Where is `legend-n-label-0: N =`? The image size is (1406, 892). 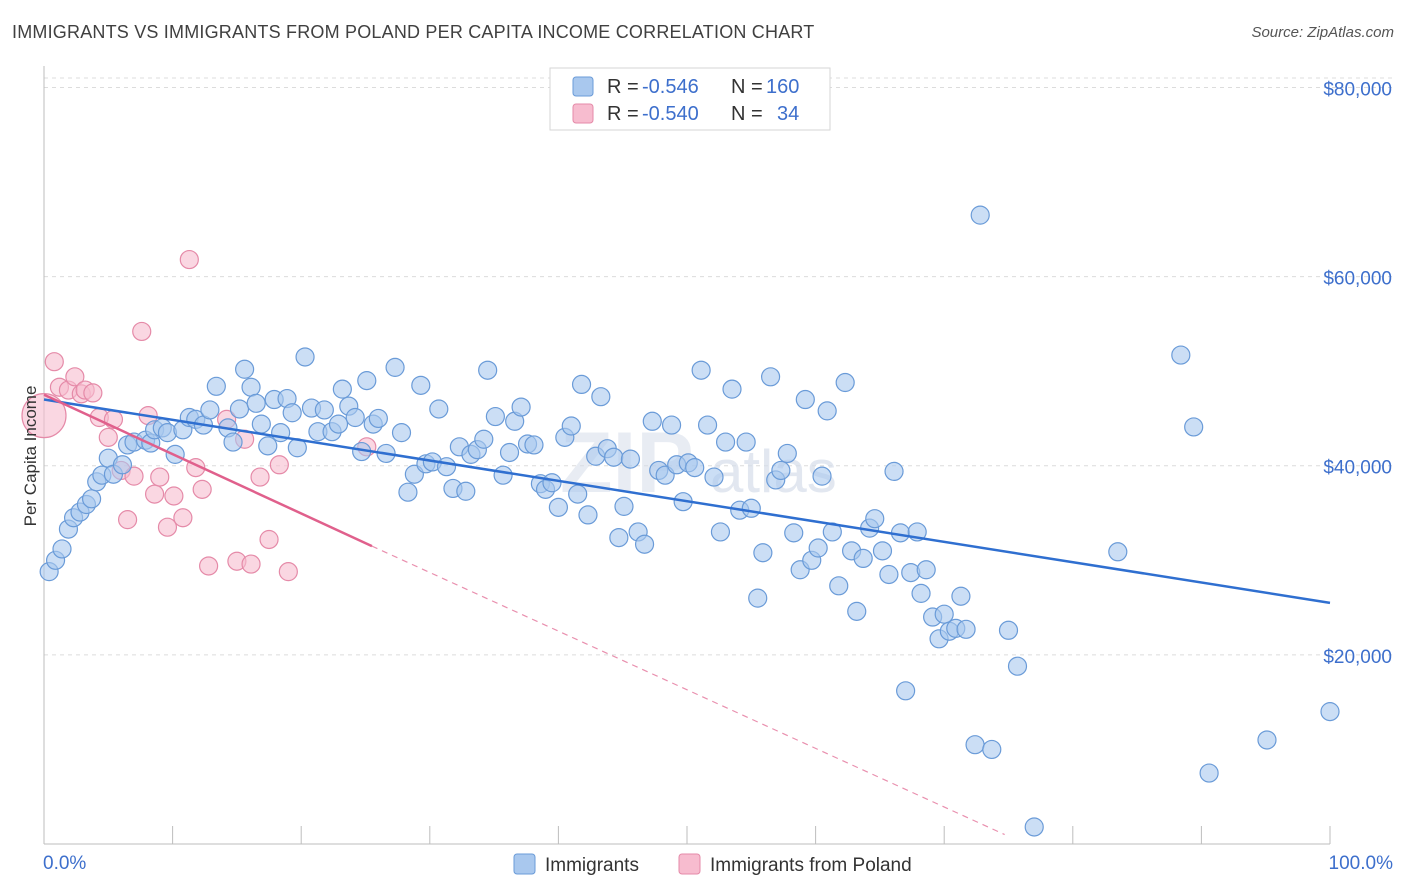 legend-n-label-0: N = is located at coordinates (747, 87).